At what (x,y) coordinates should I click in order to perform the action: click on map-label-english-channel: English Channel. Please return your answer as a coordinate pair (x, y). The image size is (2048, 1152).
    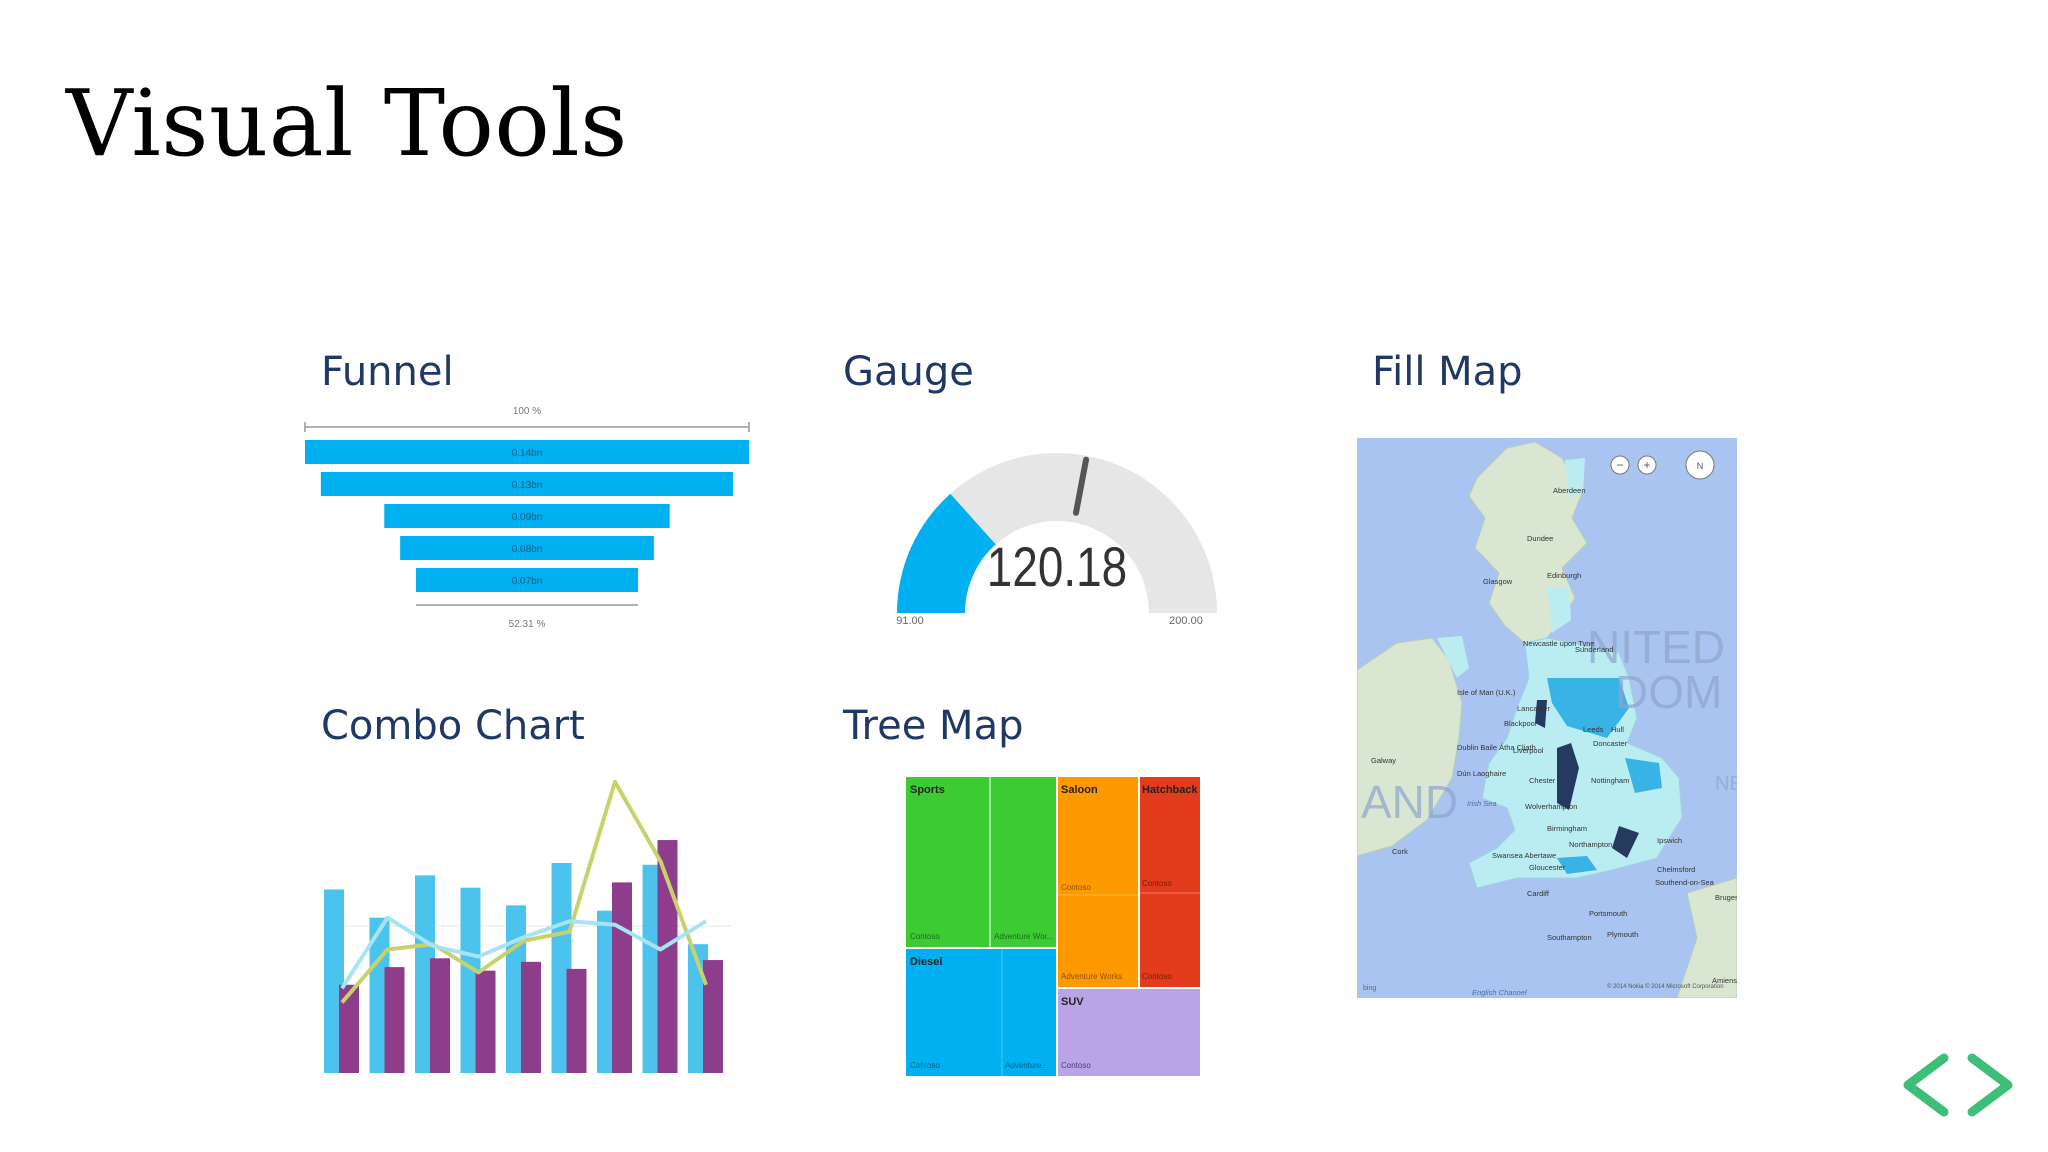
    Looking at the image, I should click on (1499, 992).